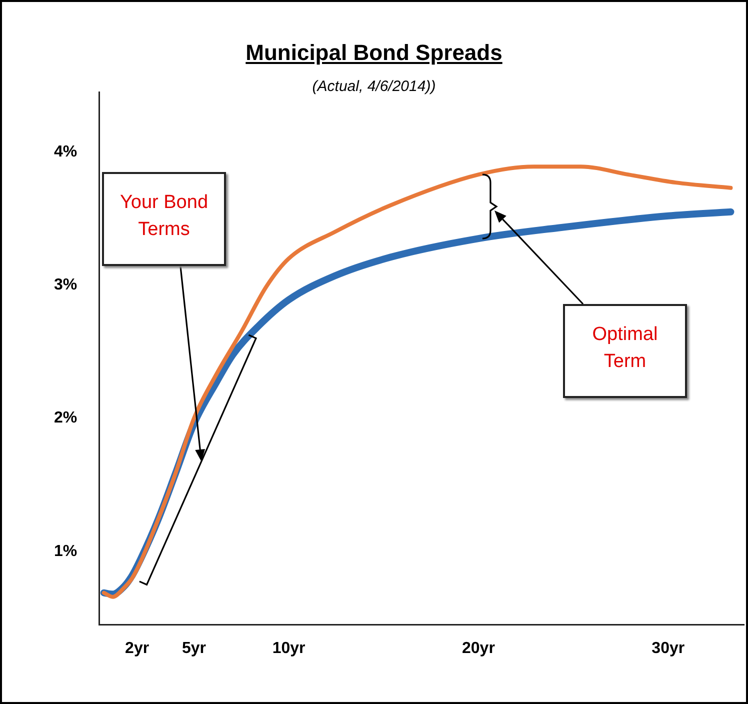 The image size is (748, 704). I want to click on y-tick-label: 4%, so click(66, 151).